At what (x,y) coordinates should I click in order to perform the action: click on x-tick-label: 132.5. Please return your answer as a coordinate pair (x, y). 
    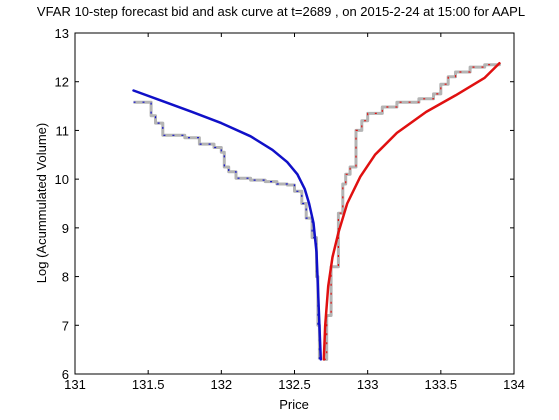
    Looking at the image, I should click on (294, 384).